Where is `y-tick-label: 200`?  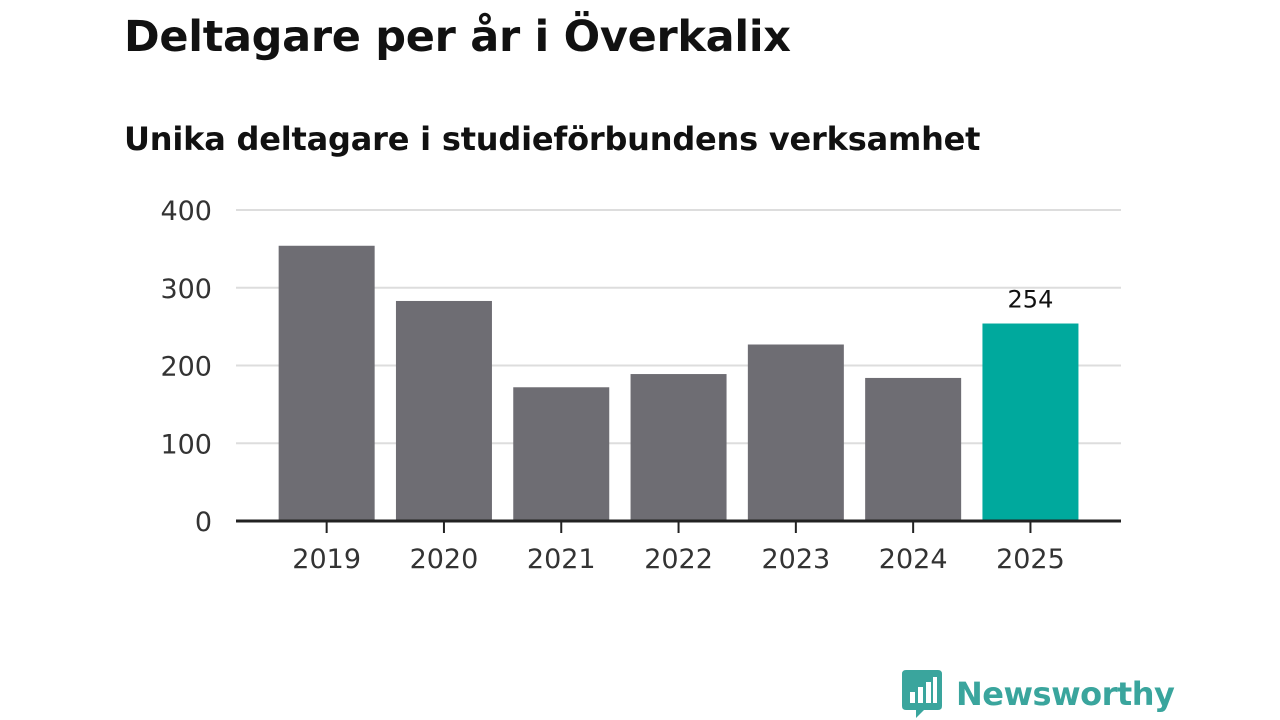 y-tick-label: 200 is located at coordinates (186, 367).